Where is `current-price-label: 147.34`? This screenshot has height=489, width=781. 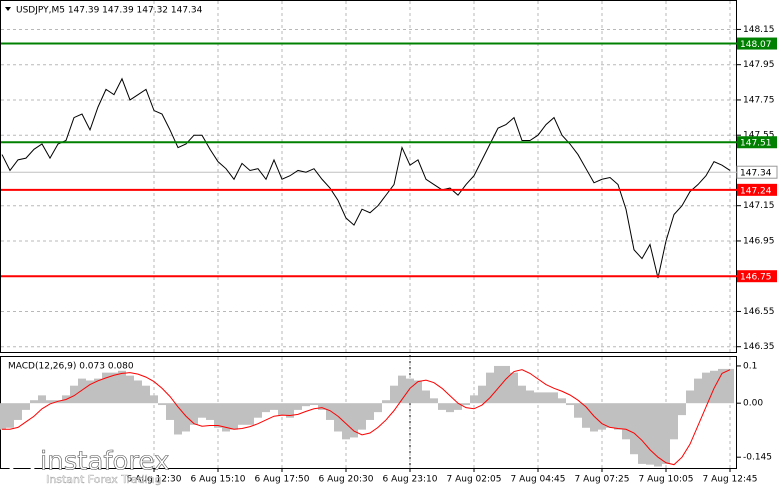 current-price-label: 147.34 is located at coordinates (756, 174).